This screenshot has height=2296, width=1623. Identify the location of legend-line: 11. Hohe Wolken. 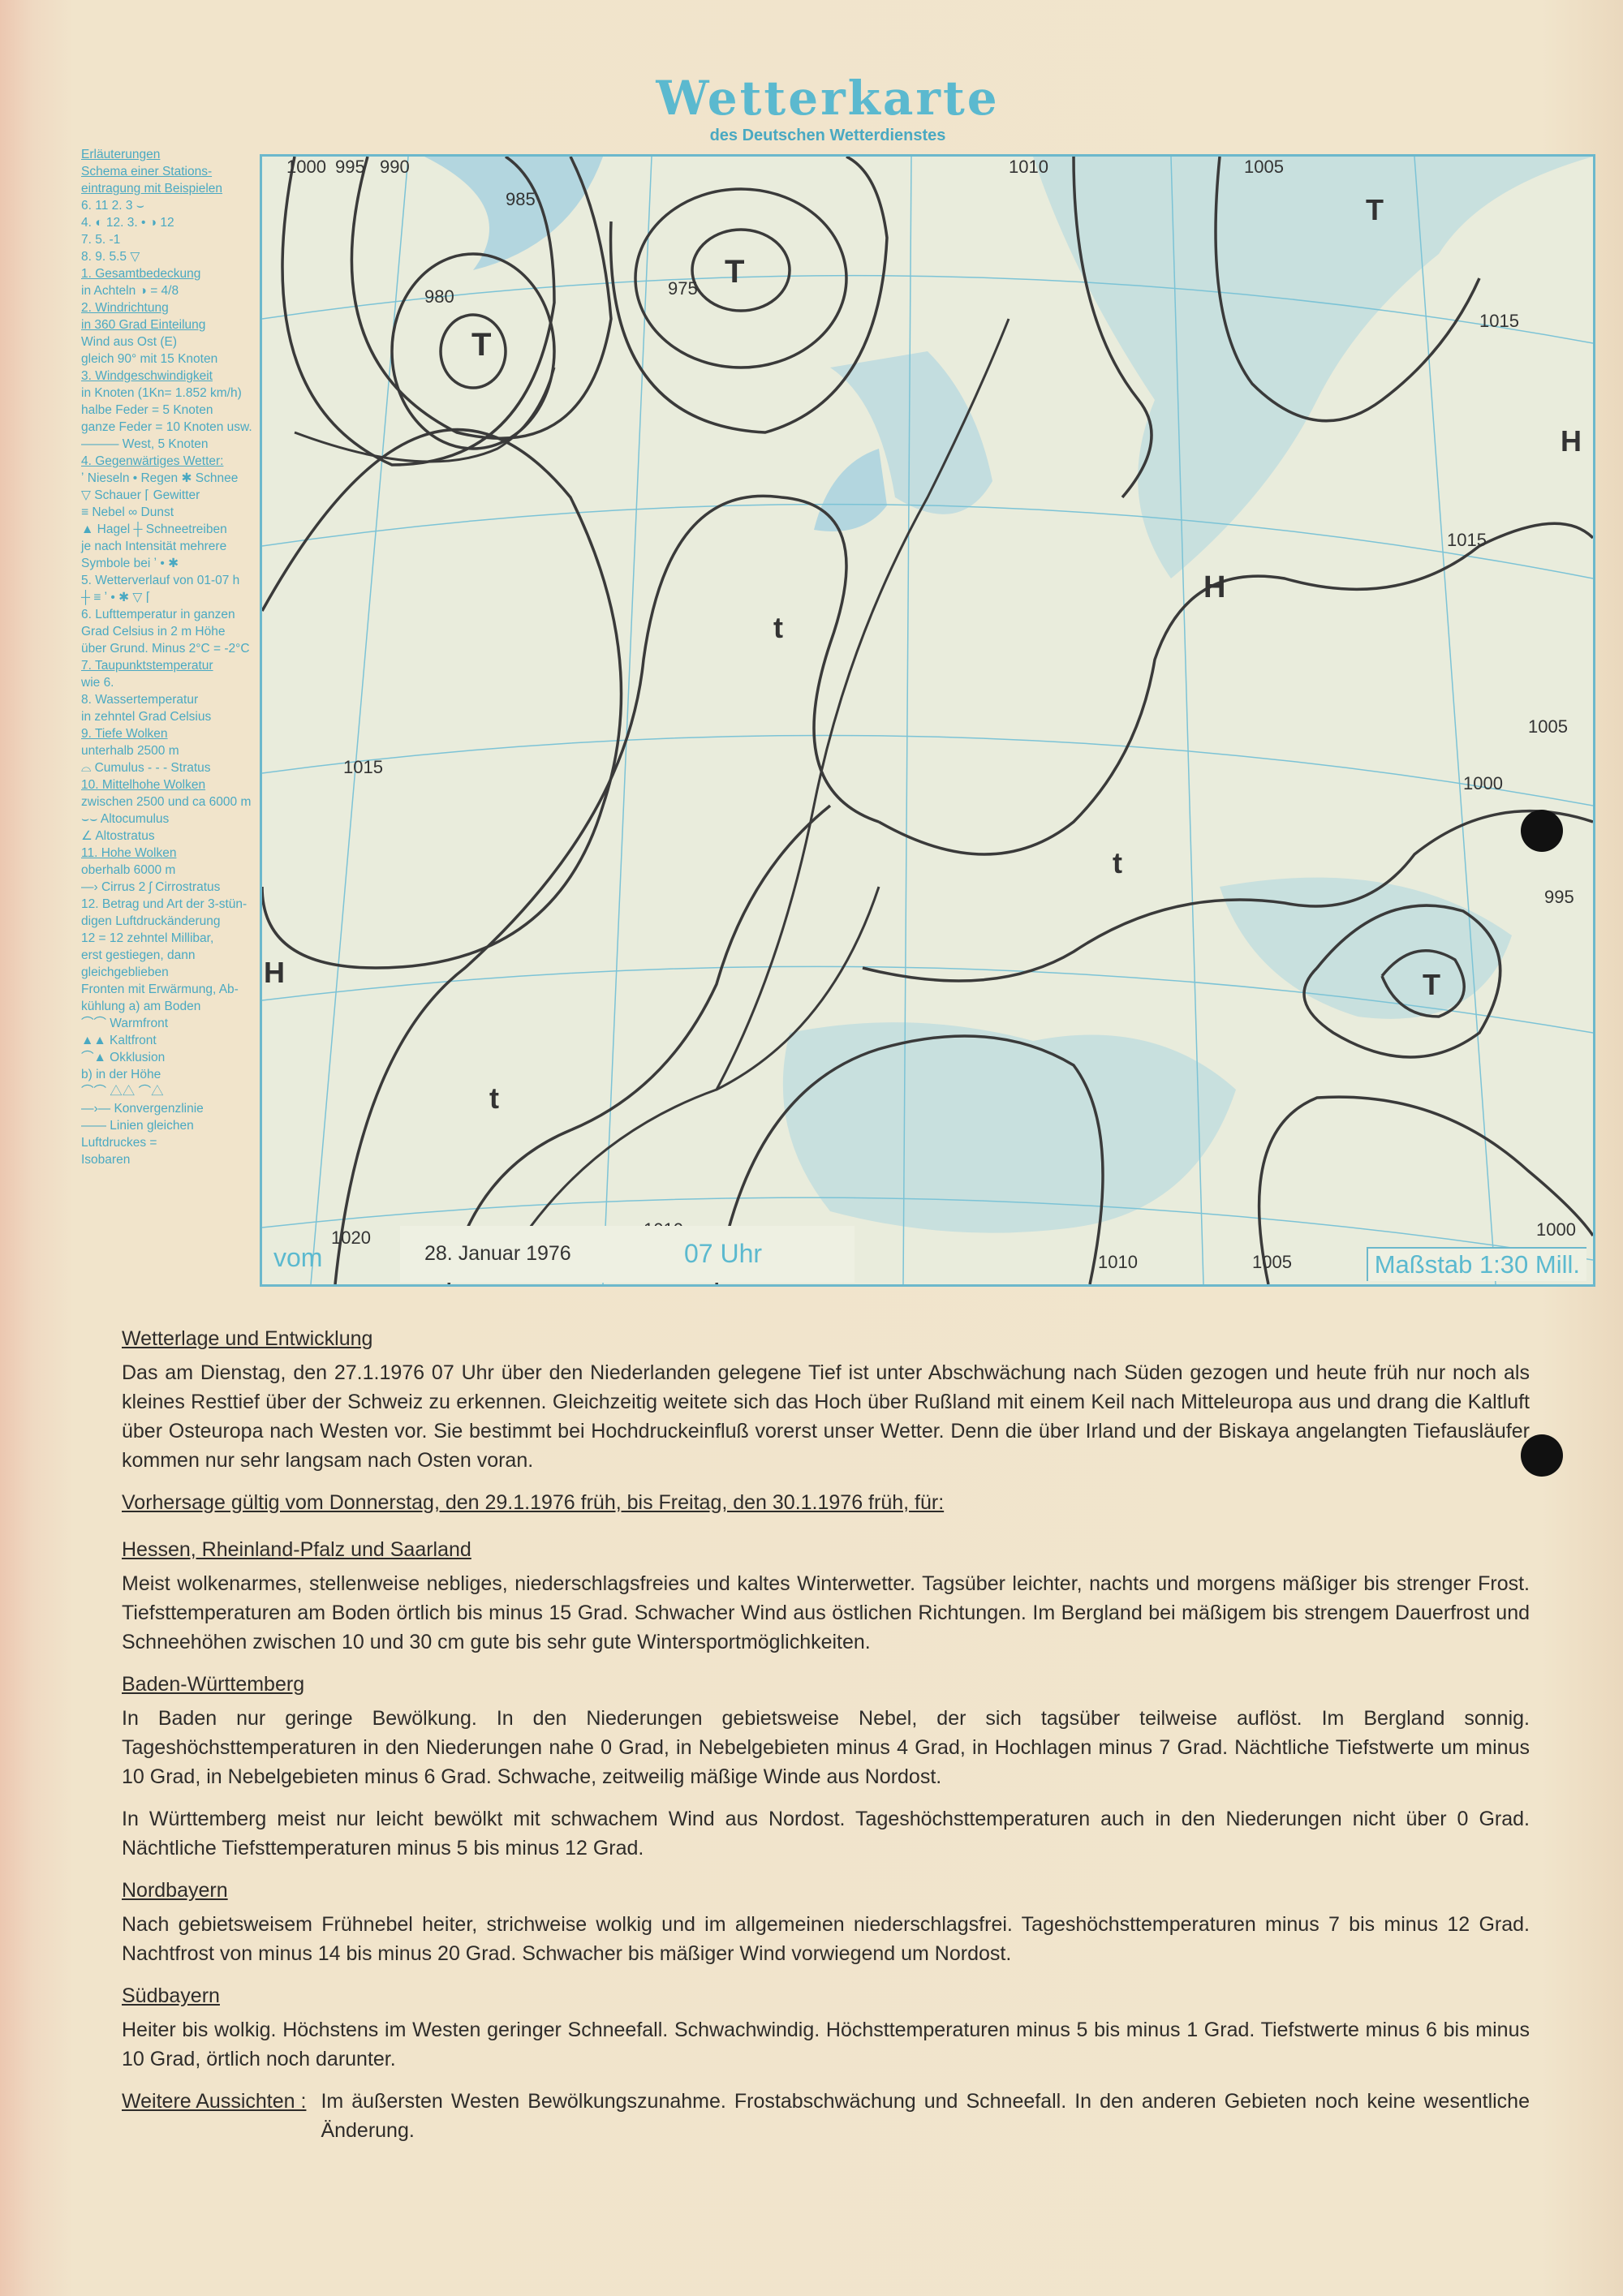
(129, 853).